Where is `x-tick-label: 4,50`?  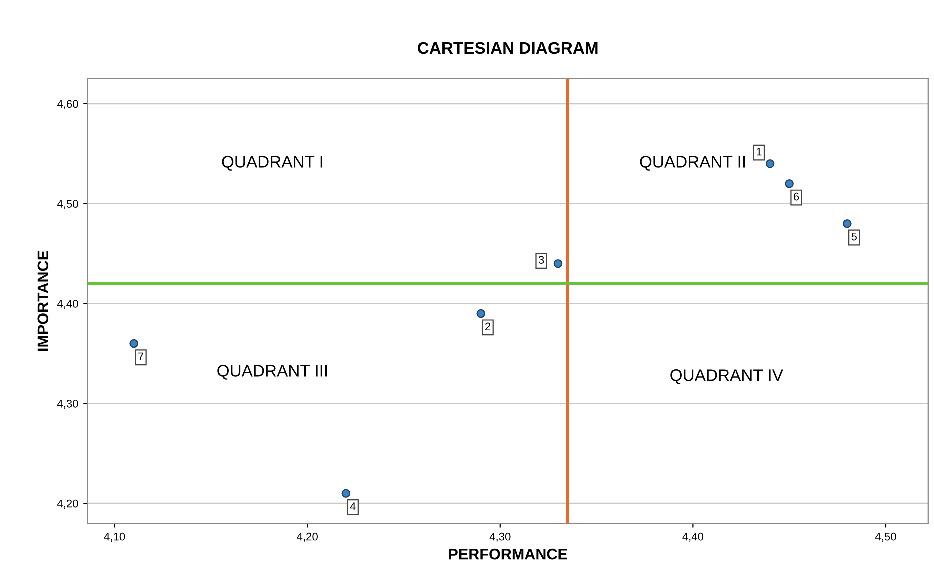
x-tick-label: 4,50 is located at coordinates (885, 537).